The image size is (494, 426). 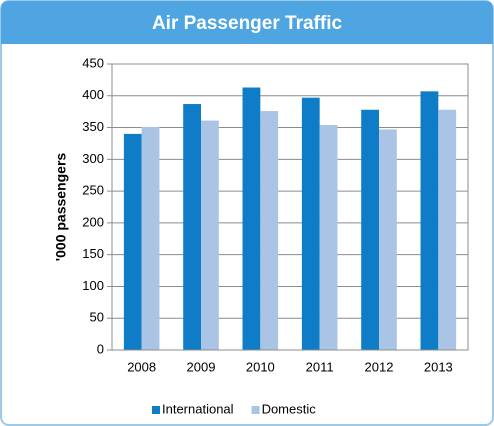 What do you see at coordinates (260, 366) in the screenshot?
I see `x-tick-label: 2010` at bounding box center [260, 366].